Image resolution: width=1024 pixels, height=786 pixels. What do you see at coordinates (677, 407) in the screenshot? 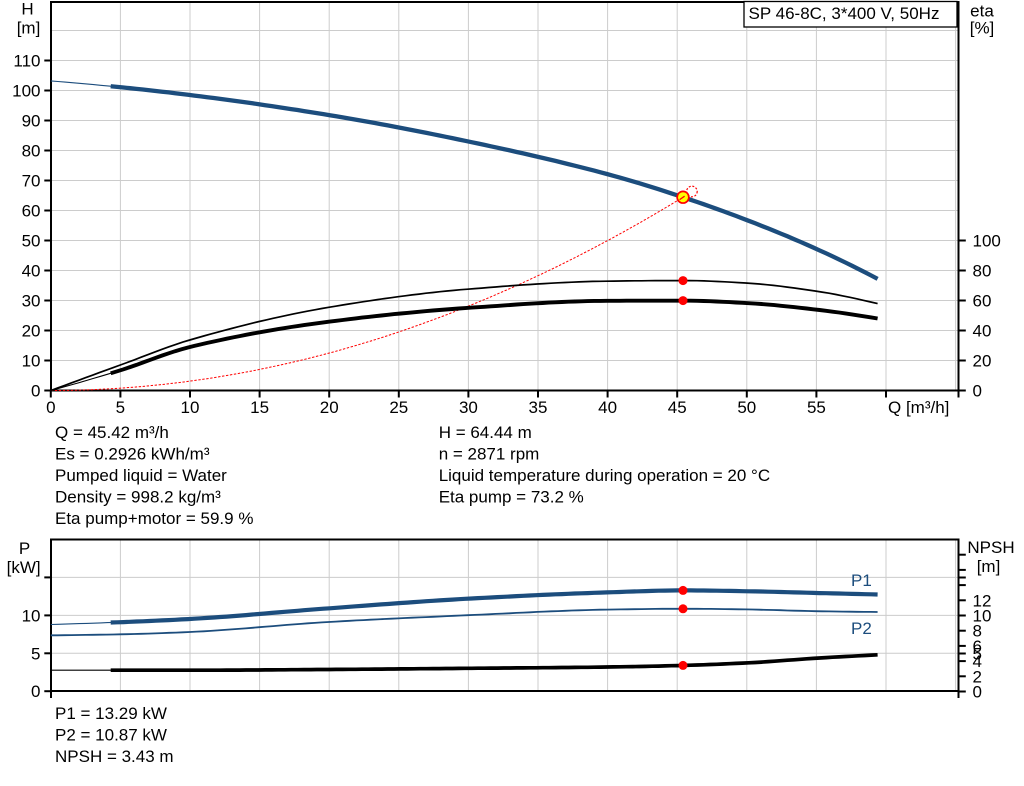
I see `svg-text: 45` at bounding box center [677, 407].